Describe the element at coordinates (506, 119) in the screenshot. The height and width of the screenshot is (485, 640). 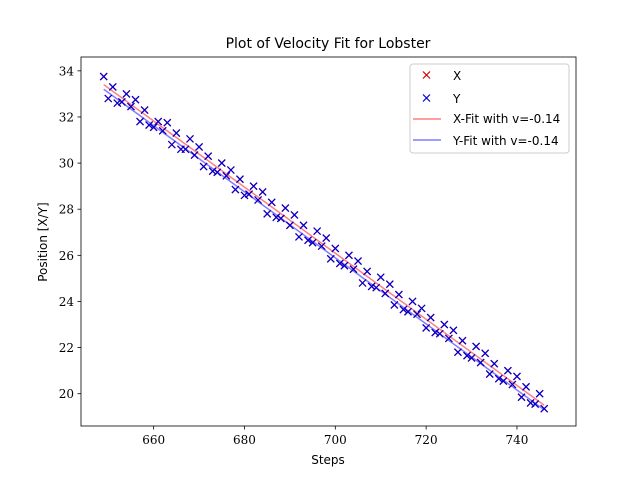
I see `legend-label-x-fit: X-Fit with v=-0.14` at that location.